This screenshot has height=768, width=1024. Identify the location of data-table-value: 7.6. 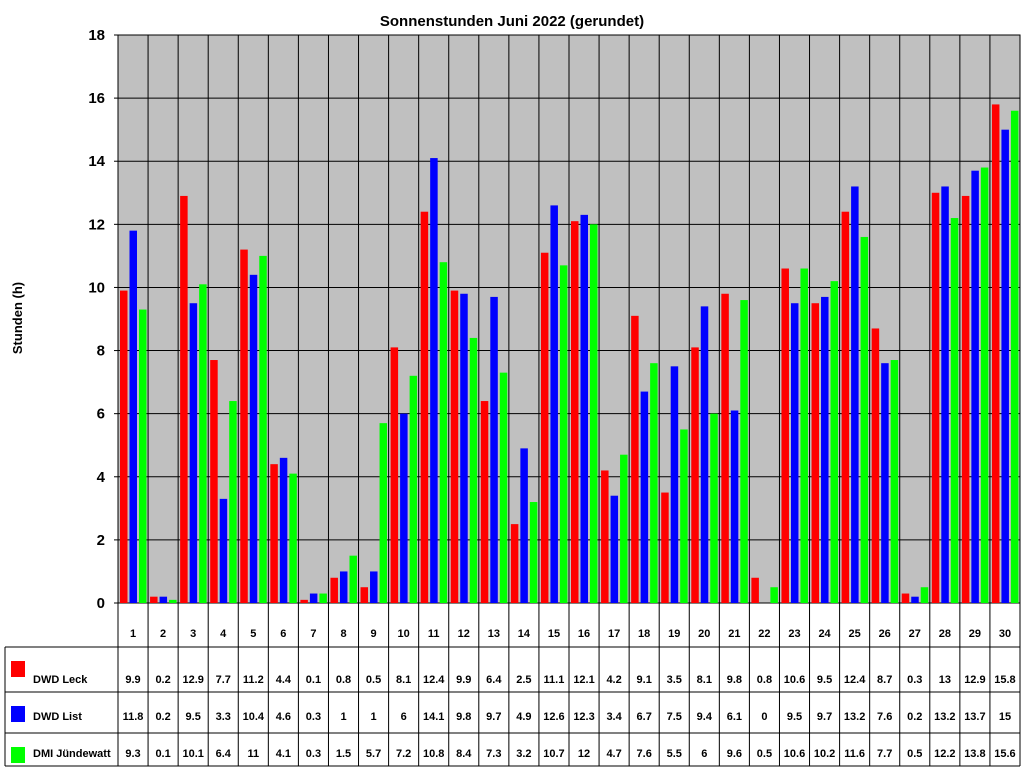
(644, 754).